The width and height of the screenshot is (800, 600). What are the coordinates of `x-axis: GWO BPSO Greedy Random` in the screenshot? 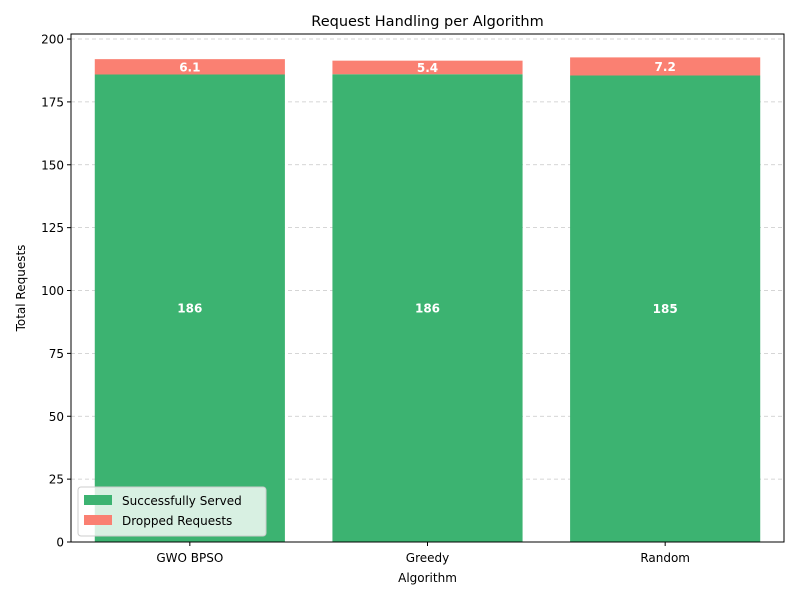 It's located at (423, 553).